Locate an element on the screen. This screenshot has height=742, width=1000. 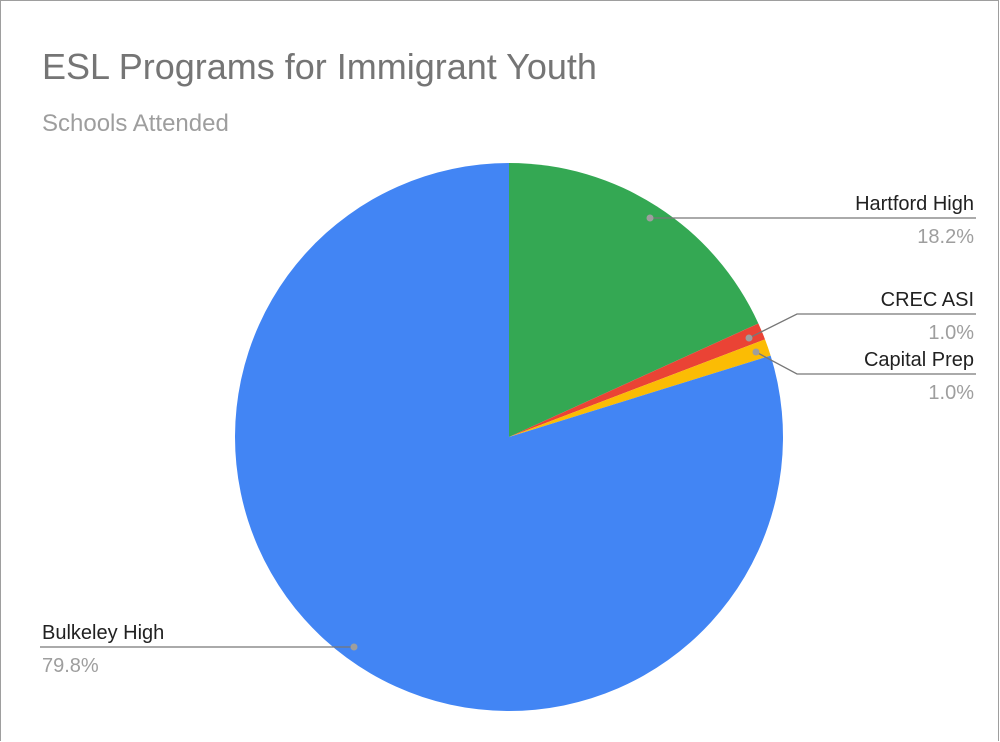
pie-slice-crec-asi is located at coordinates (637, 380).